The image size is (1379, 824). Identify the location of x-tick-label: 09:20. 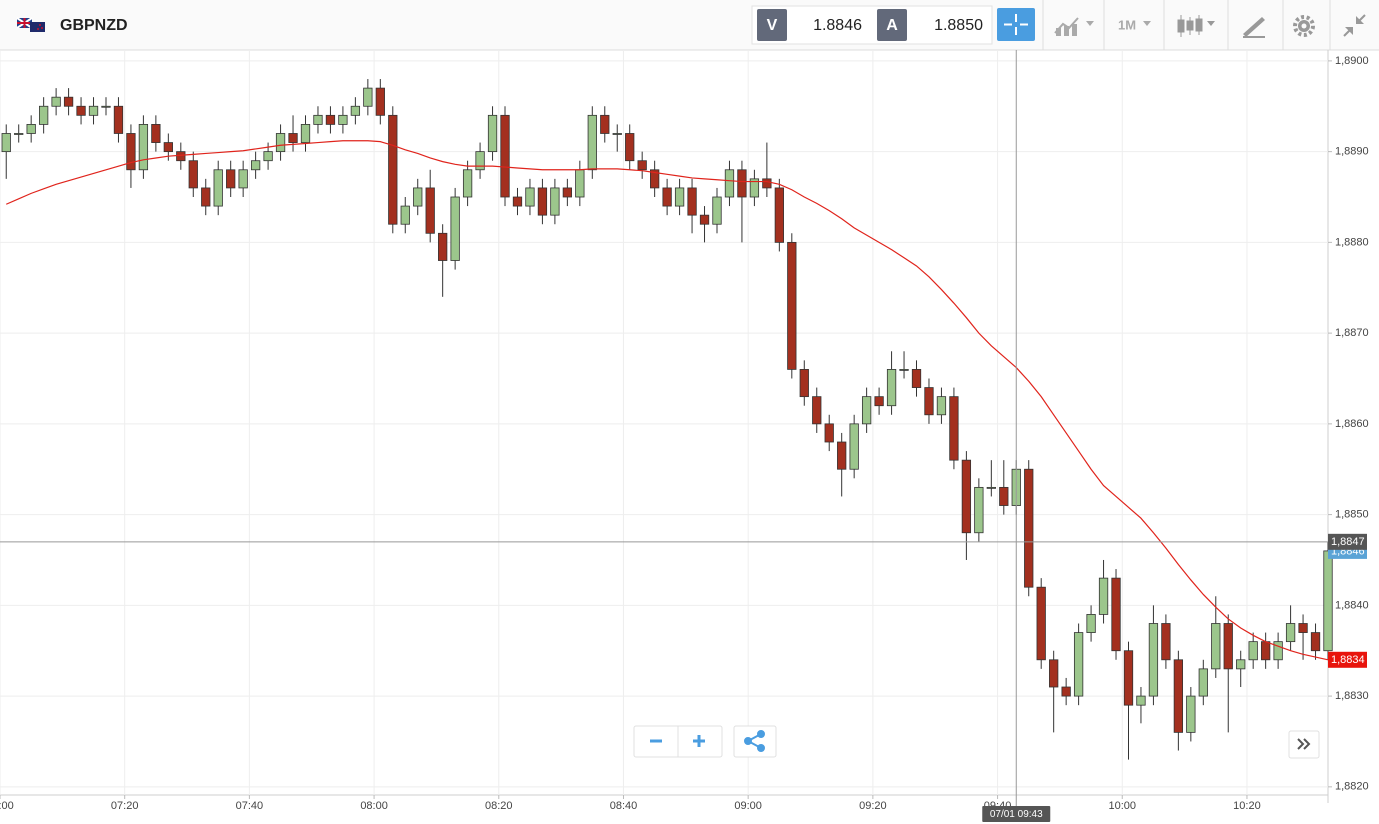
(873, 806).